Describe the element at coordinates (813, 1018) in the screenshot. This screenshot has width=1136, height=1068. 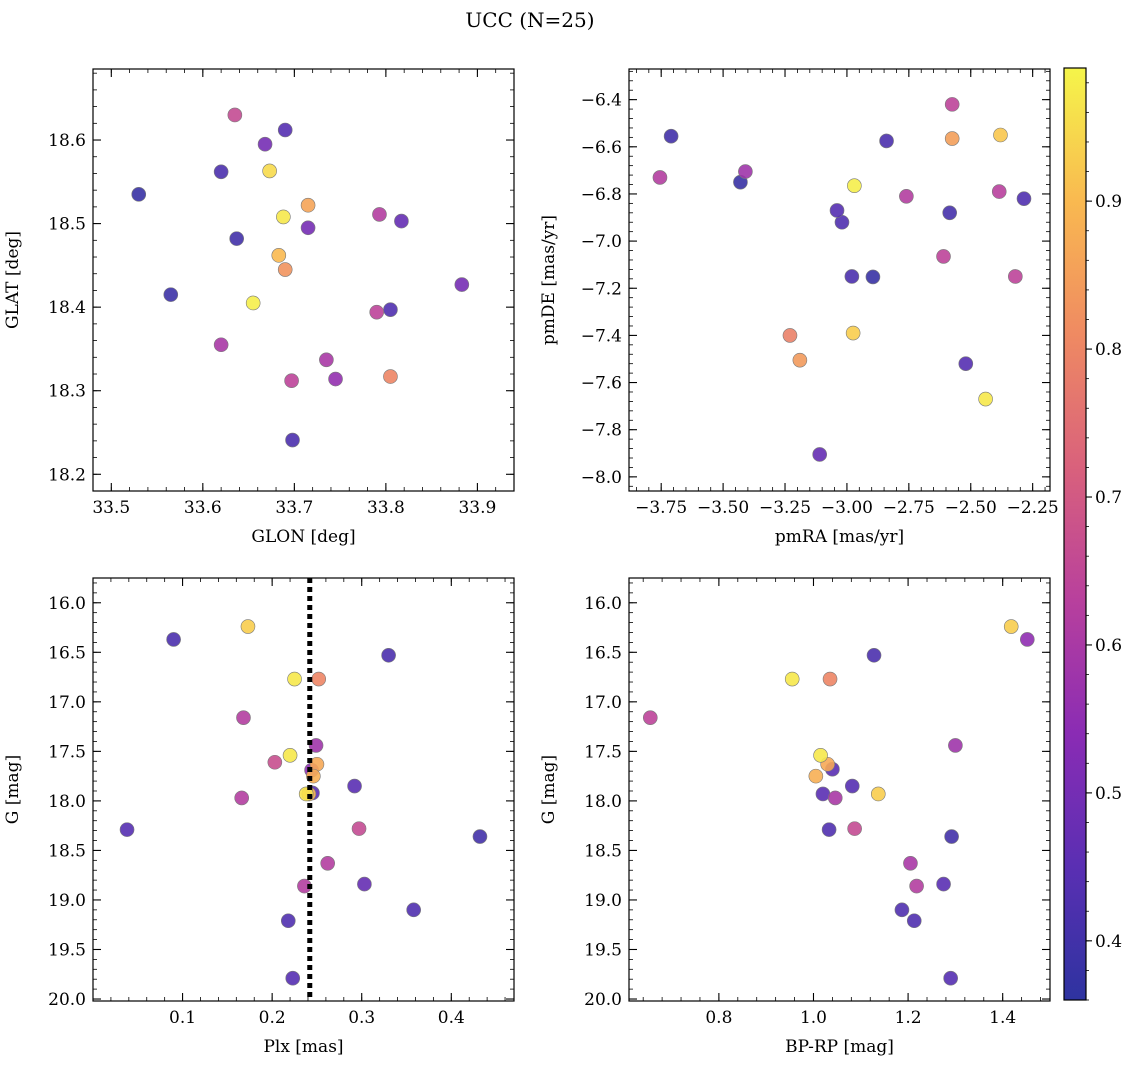
I see `x-tick-label: 1.0` at that location.